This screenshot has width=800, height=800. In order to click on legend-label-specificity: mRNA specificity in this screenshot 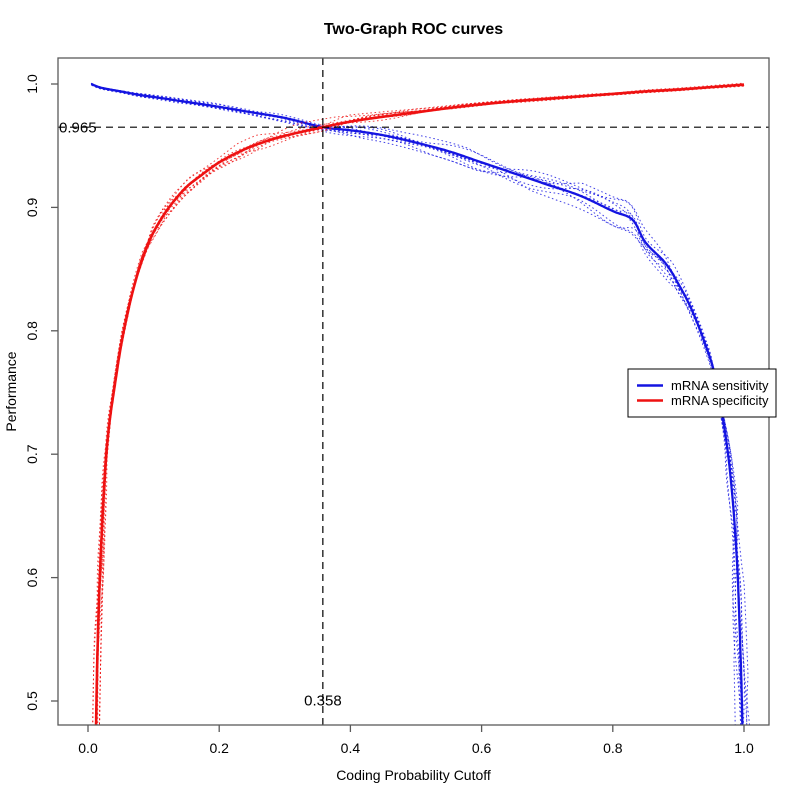, I will do `click(720, 400)`.